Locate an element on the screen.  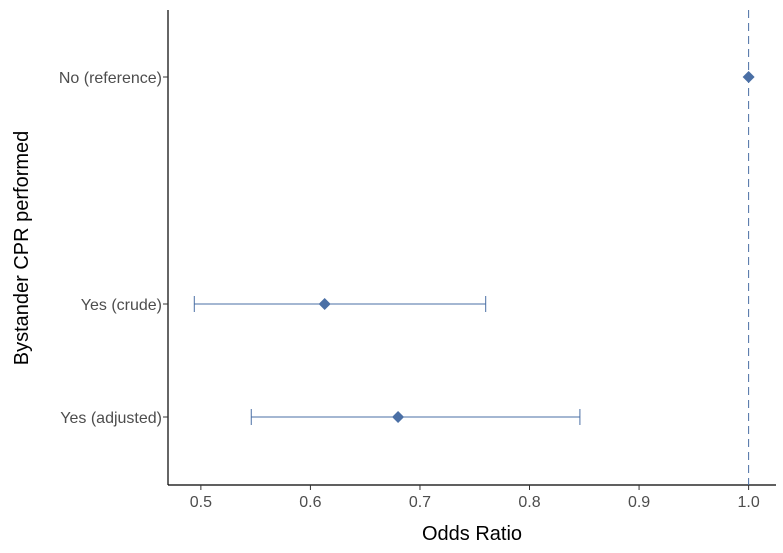
y-tick-label: Yes (adjusted) is located at coordinates (111, 418).